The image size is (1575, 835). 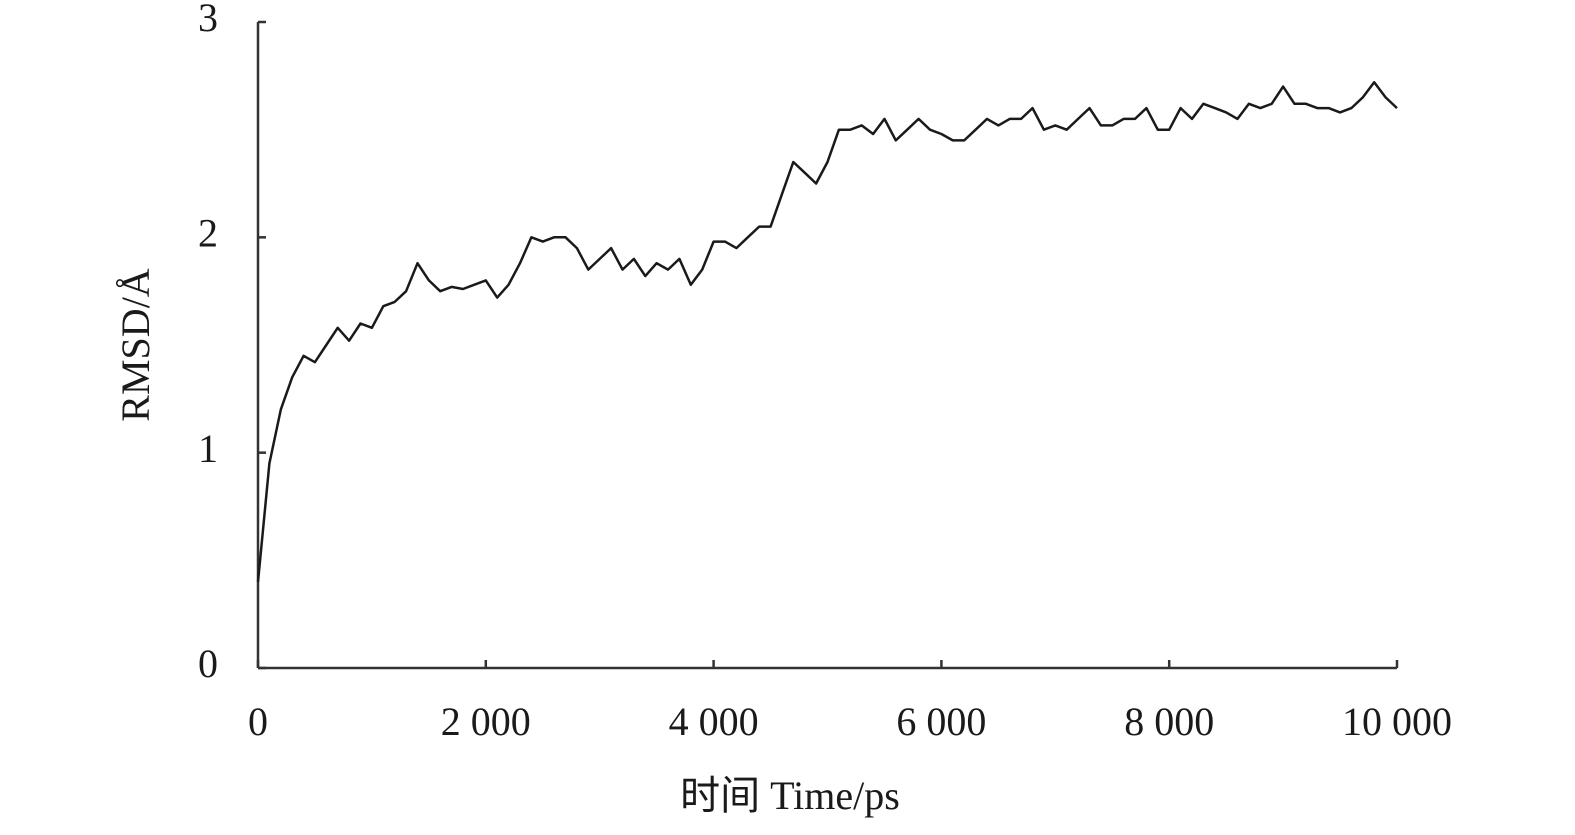 I want to click on x-tick-label: 4 000, so click(x=714, y=721).